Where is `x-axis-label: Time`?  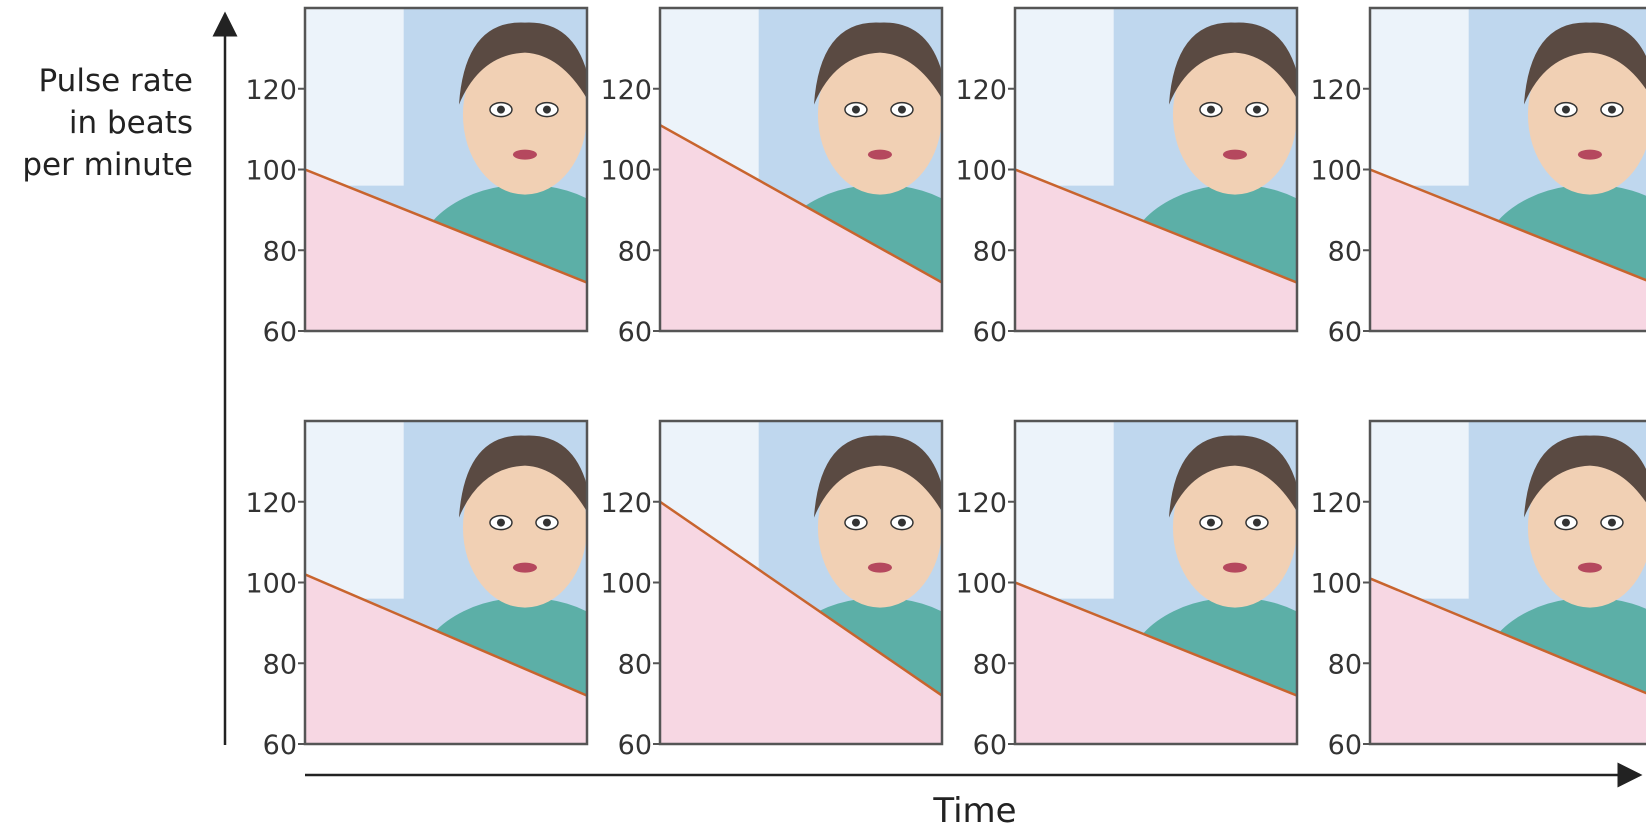 x-axis-label: Time is located at coordinates (974, 810).